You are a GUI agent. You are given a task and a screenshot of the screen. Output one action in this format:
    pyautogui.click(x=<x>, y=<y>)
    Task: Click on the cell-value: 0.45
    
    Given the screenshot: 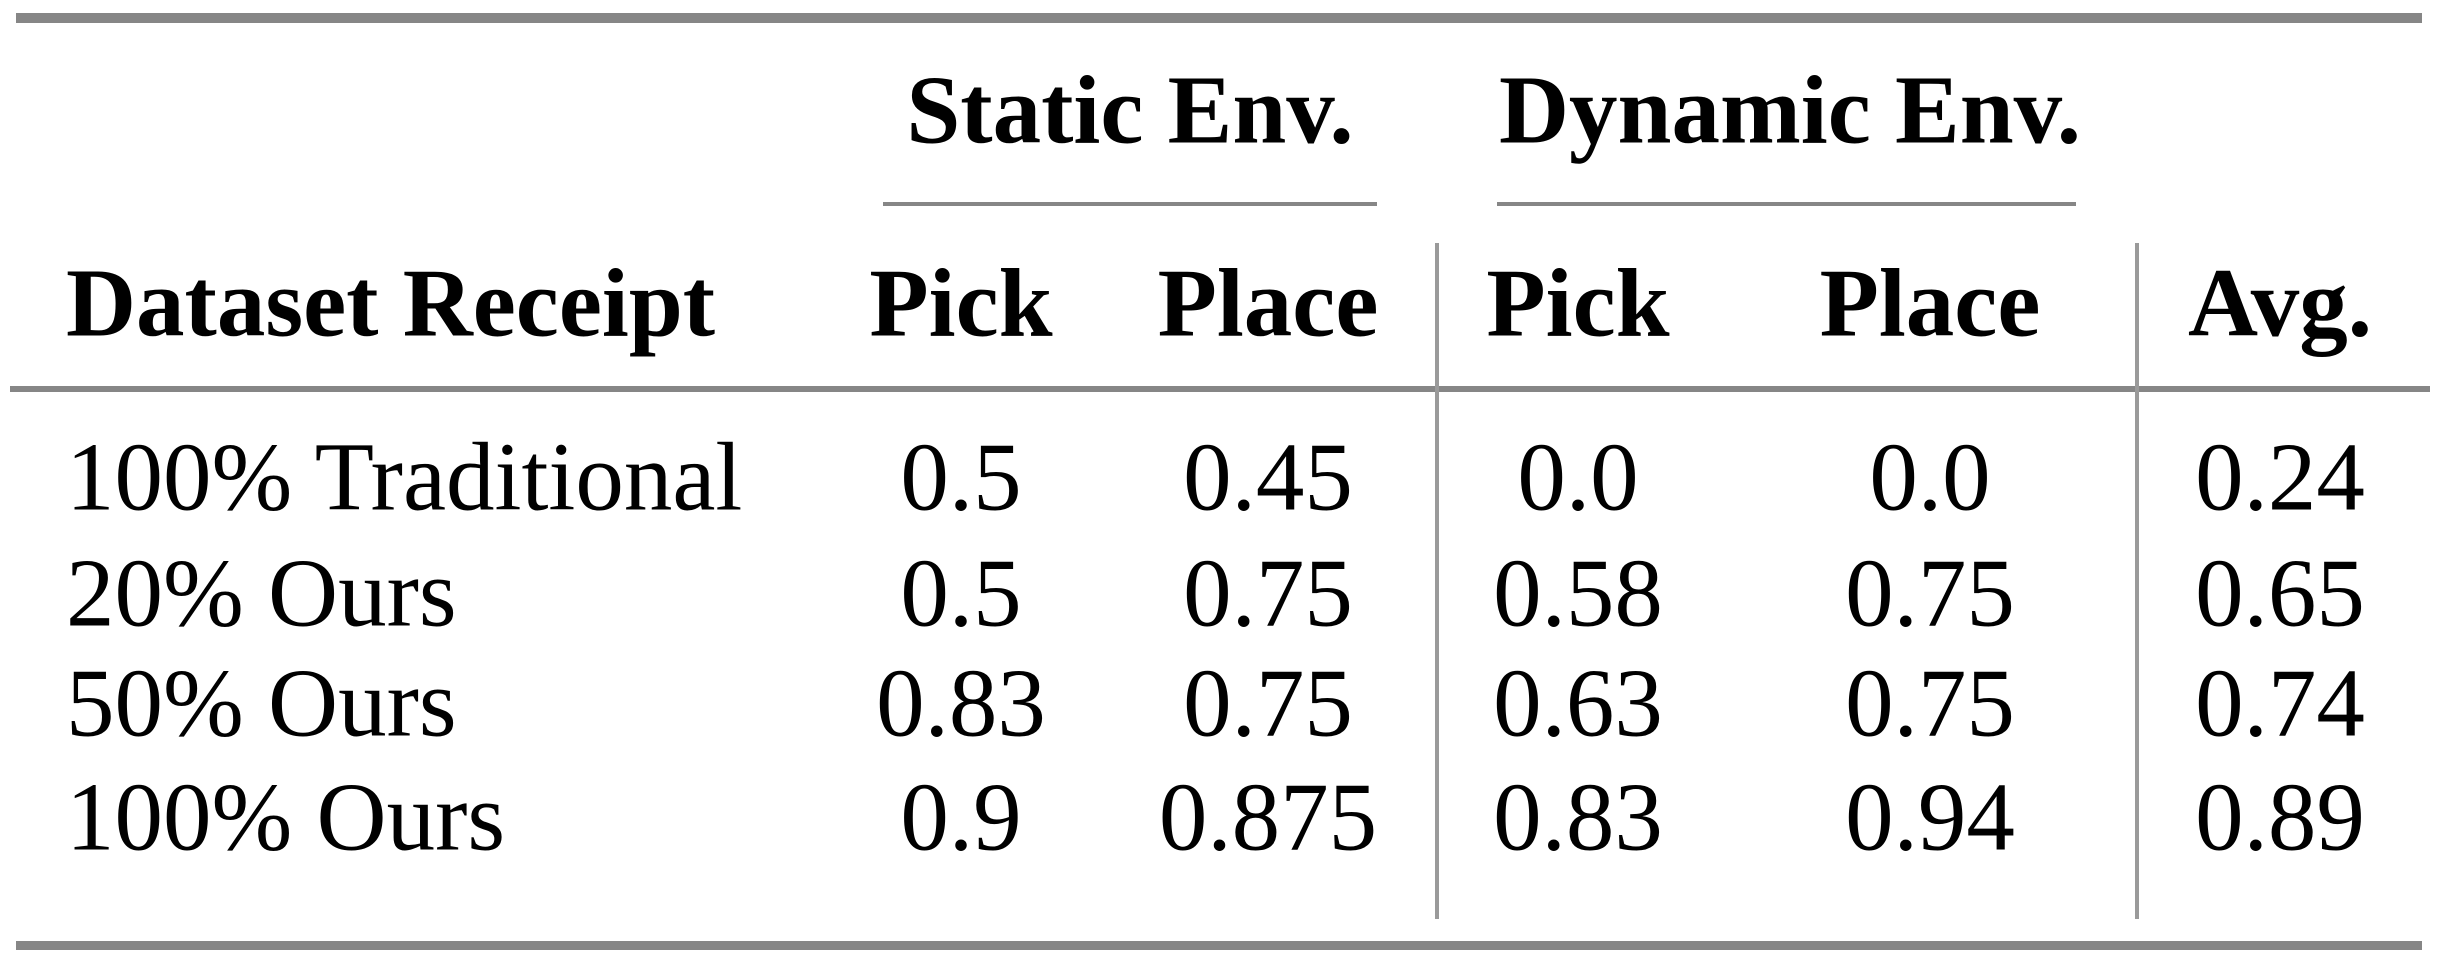 What is the action you would take?
    pyautogui.click(x=1268, y=477)
    